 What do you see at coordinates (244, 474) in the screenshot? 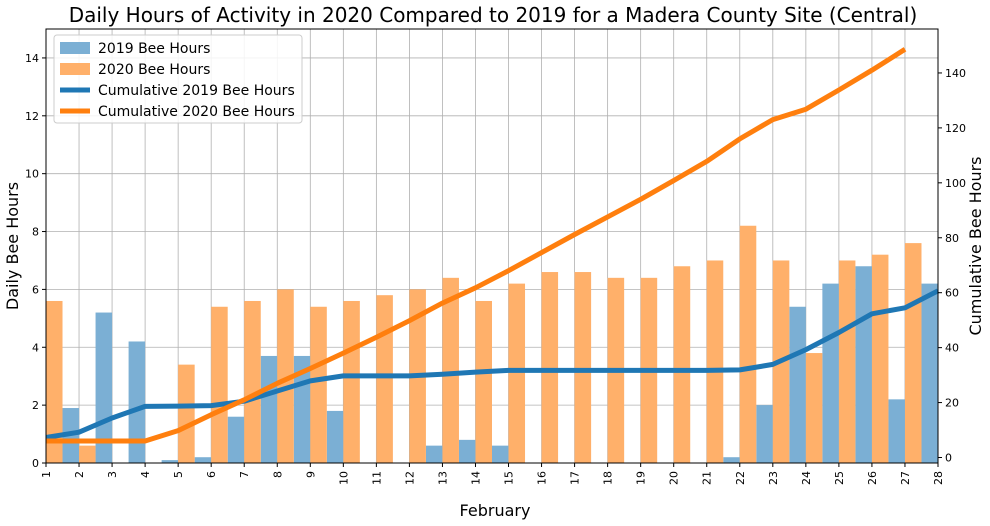
I see `x-tick-label: 7` at bounding box center [244, 474].